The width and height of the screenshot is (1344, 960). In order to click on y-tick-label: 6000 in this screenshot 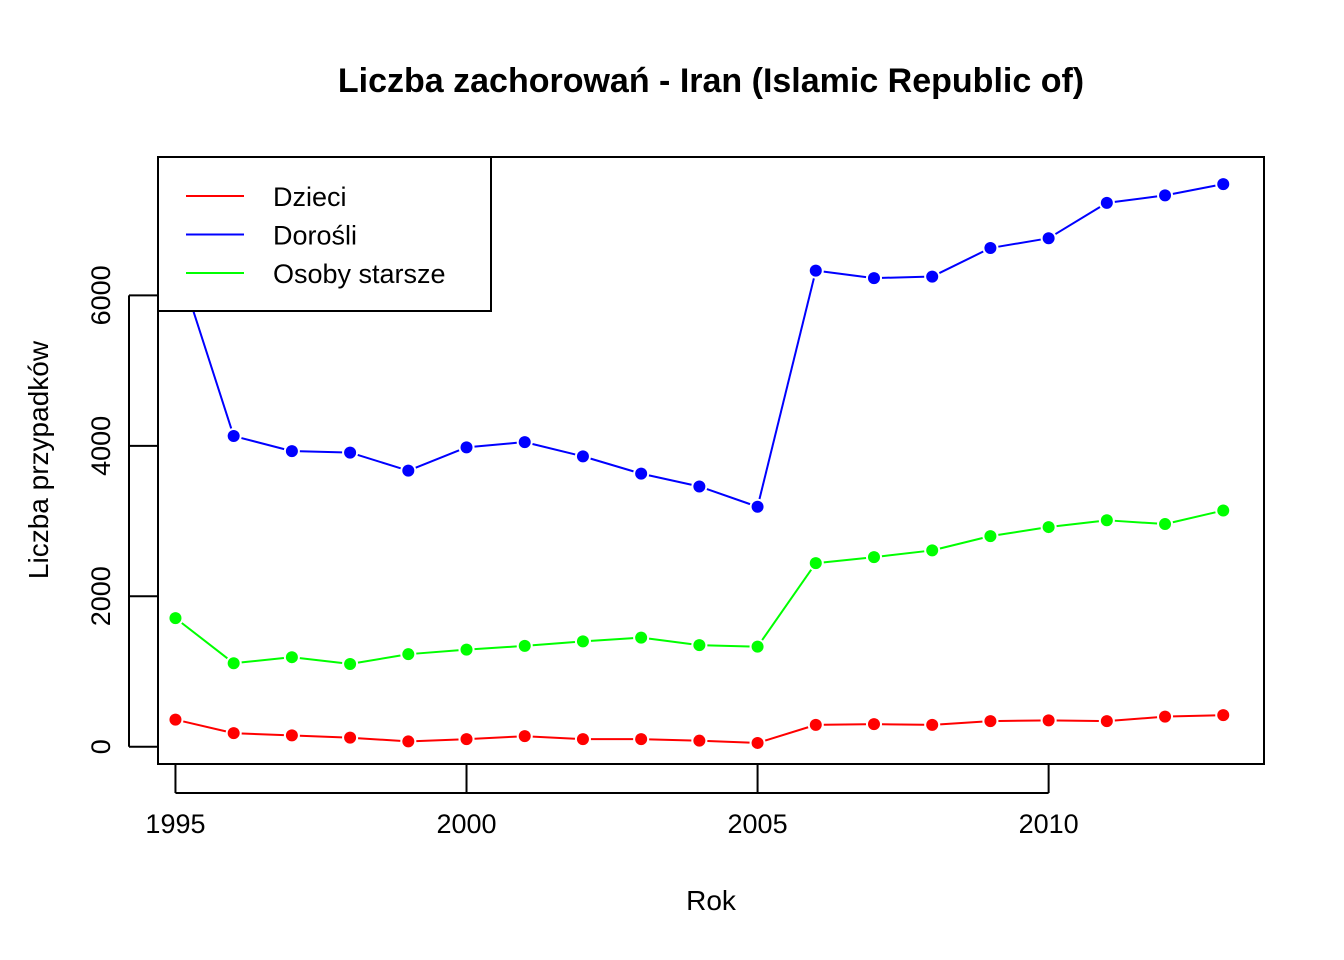, I will do `click(101, 295)`.